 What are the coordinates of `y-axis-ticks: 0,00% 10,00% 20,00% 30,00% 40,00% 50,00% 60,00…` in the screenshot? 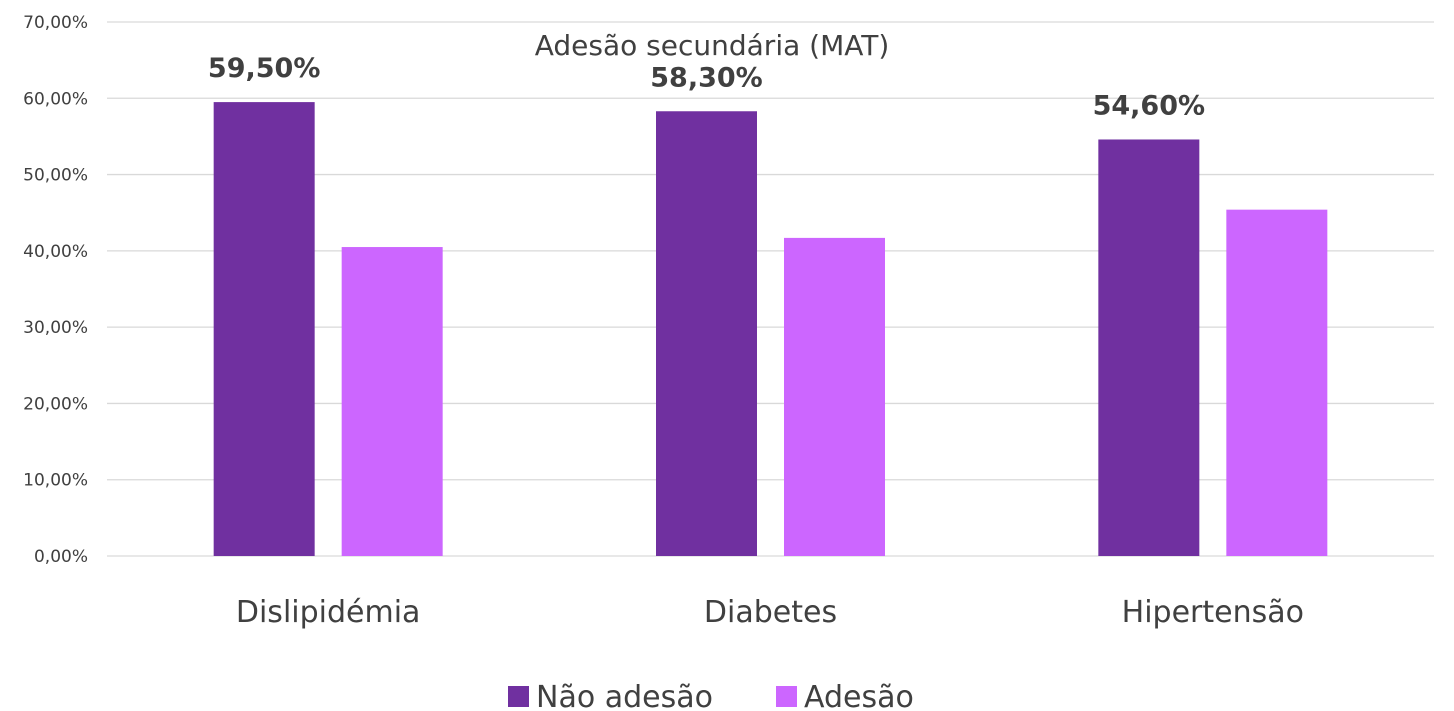 It's located at (55, 290).